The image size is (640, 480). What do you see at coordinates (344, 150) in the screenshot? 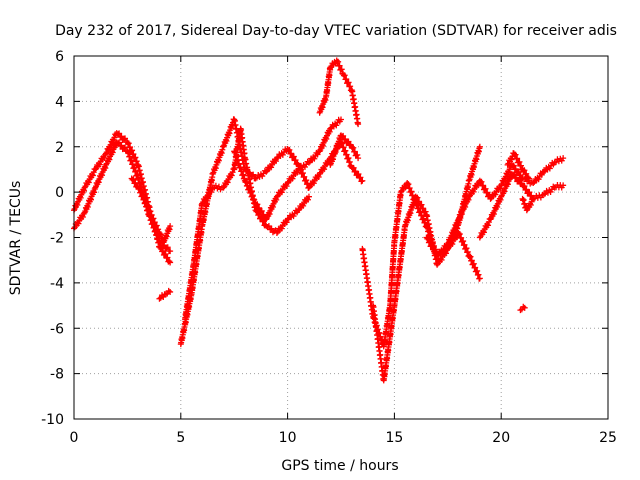
I see `series-track-i` at bounding box center [344, 150].